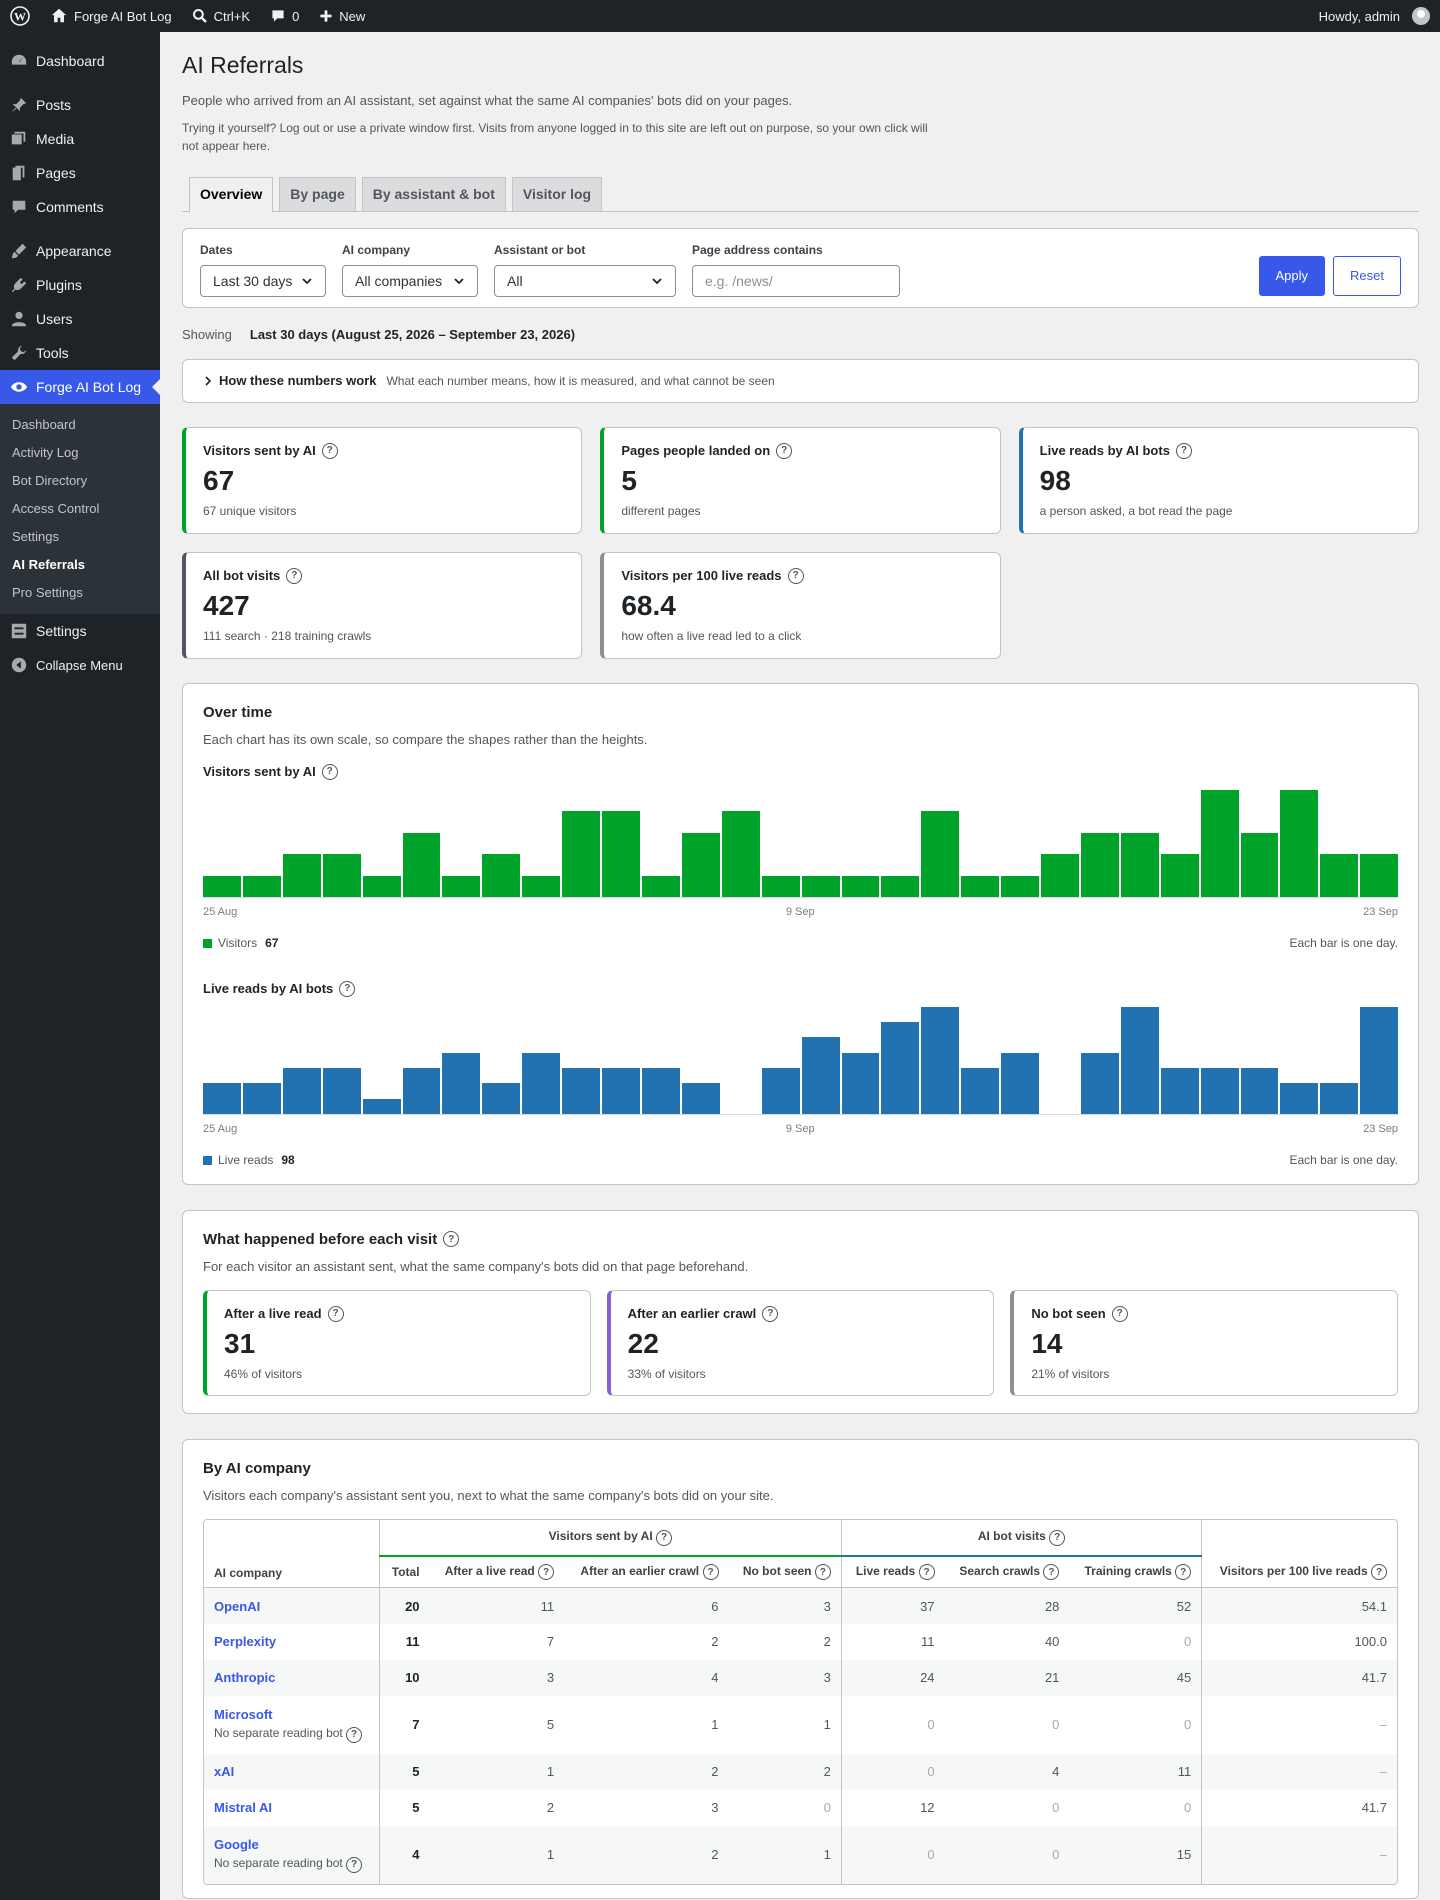 Image resolution: width=1440 pixels, height=1900 pixels. What do you see at coordinates (237, 1606) in the screenshot?
I see `company-link: OpenAI` at bounding box center [237, 1606].